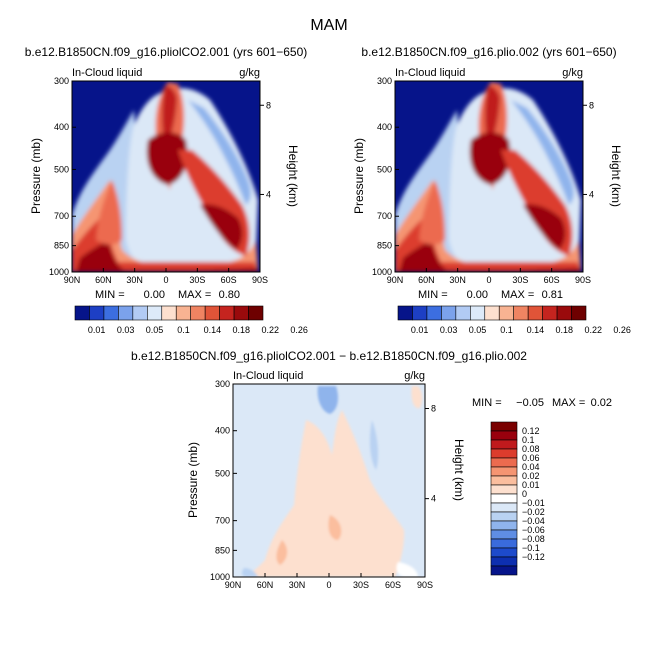 The image size is (659, 659). I want to click on panel-diff-max-value: 0.02, so click(601, 403).